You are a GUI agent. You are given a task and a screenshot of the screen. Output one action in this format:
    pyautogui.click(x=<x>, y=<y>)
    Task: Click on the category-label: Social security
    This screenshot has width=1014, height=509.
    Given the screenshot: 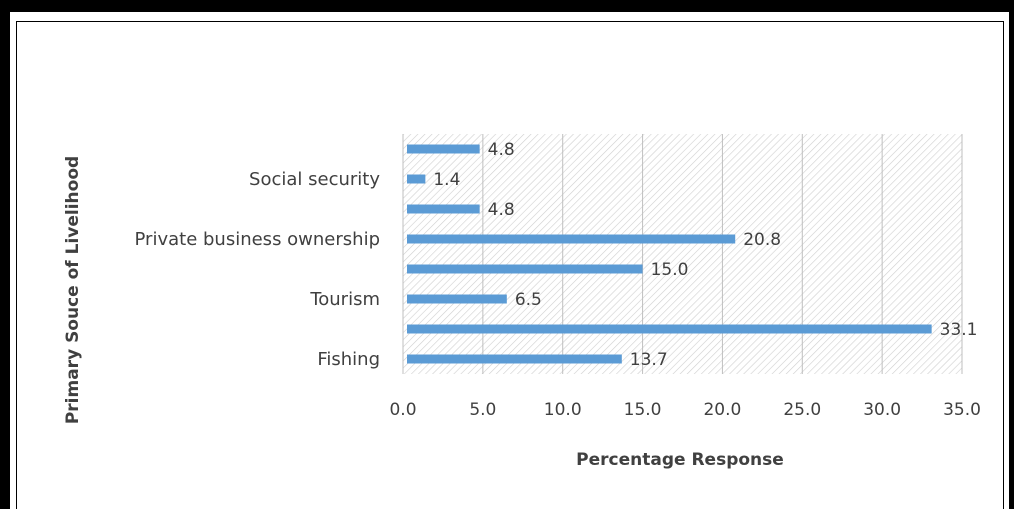 What is the action you would take?
    pyautogui.click(x=314, y=179)
    